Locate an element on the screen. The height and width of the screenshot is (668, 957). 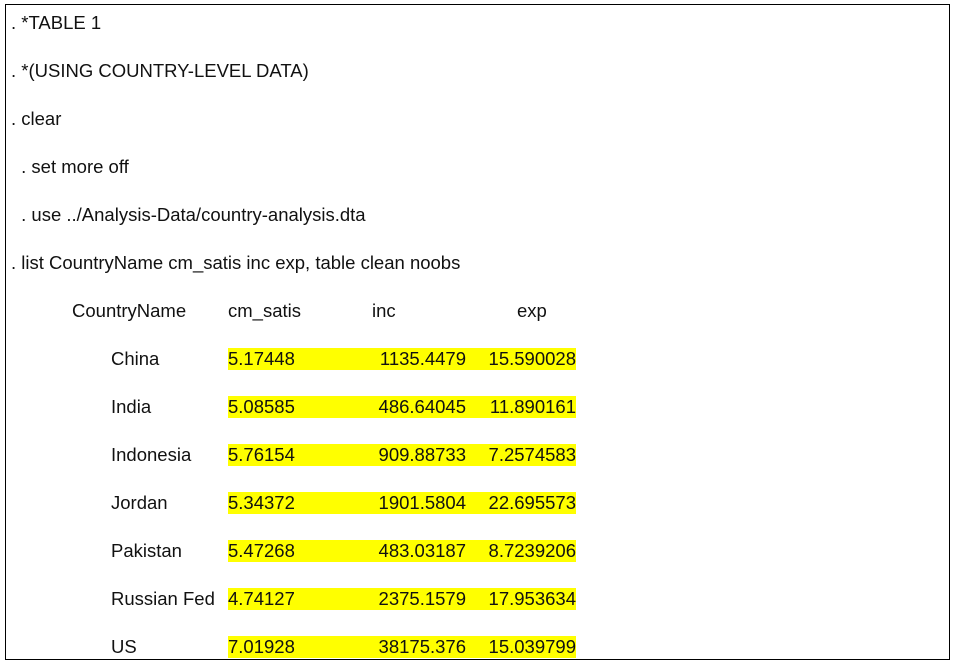
table-row: China 5.17448 1135.4479 15.590028 is located at coordinates (478, 360).